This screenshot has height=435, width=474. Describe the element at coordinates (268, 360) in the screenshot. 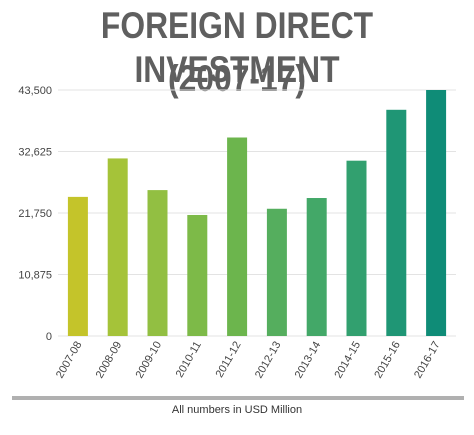

I see `x-tick-label: 2012-13` at that location.